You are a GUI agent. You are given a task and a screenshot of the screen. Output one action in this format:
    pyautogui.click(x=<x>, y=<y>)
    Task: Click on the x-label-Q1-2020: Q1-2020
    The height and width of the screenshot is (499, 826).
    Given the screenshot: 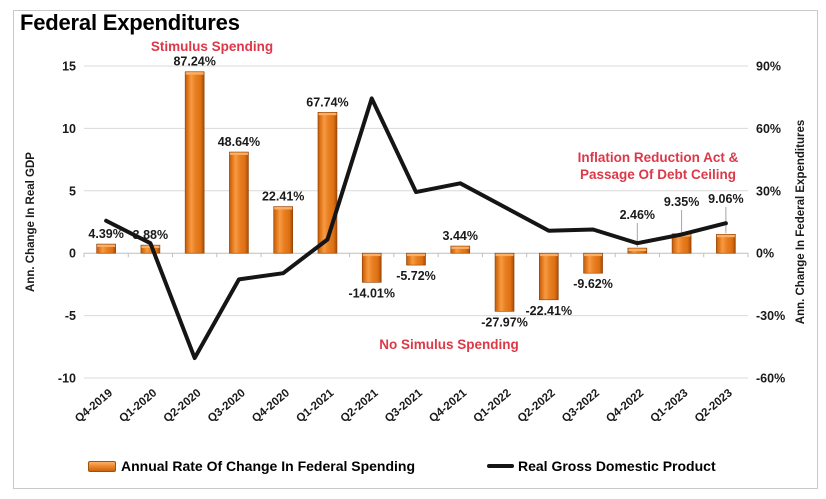 What is the action you would take?
    pyautogui.click(x=138, y=406)
    